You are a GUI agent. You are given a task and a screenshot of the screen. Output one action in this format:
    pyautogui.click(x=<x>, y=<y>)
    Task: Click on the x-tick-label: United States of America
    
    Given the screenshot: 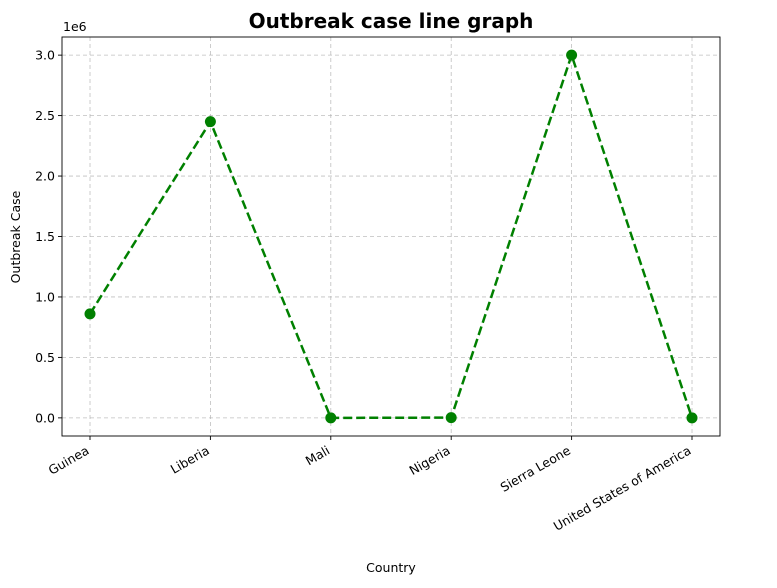 What is the action you would take?
    pyautogui.click(x=622, y=488)
    